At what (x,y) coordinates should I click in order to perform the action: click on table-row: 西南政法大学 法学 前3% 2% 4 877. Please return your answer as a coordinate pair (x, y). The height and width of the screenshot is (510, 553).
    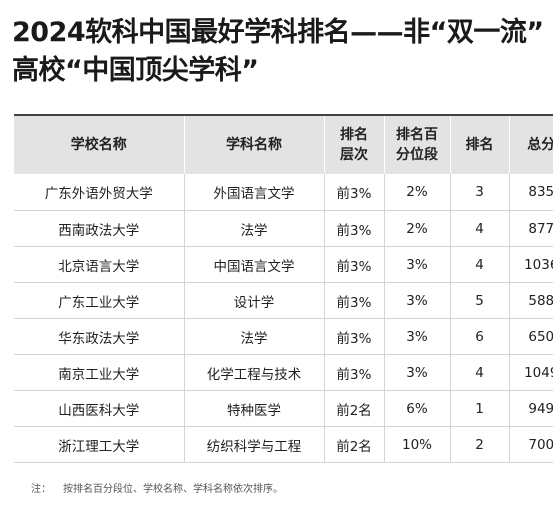
    Looking at the image, I should click on (283, 228).